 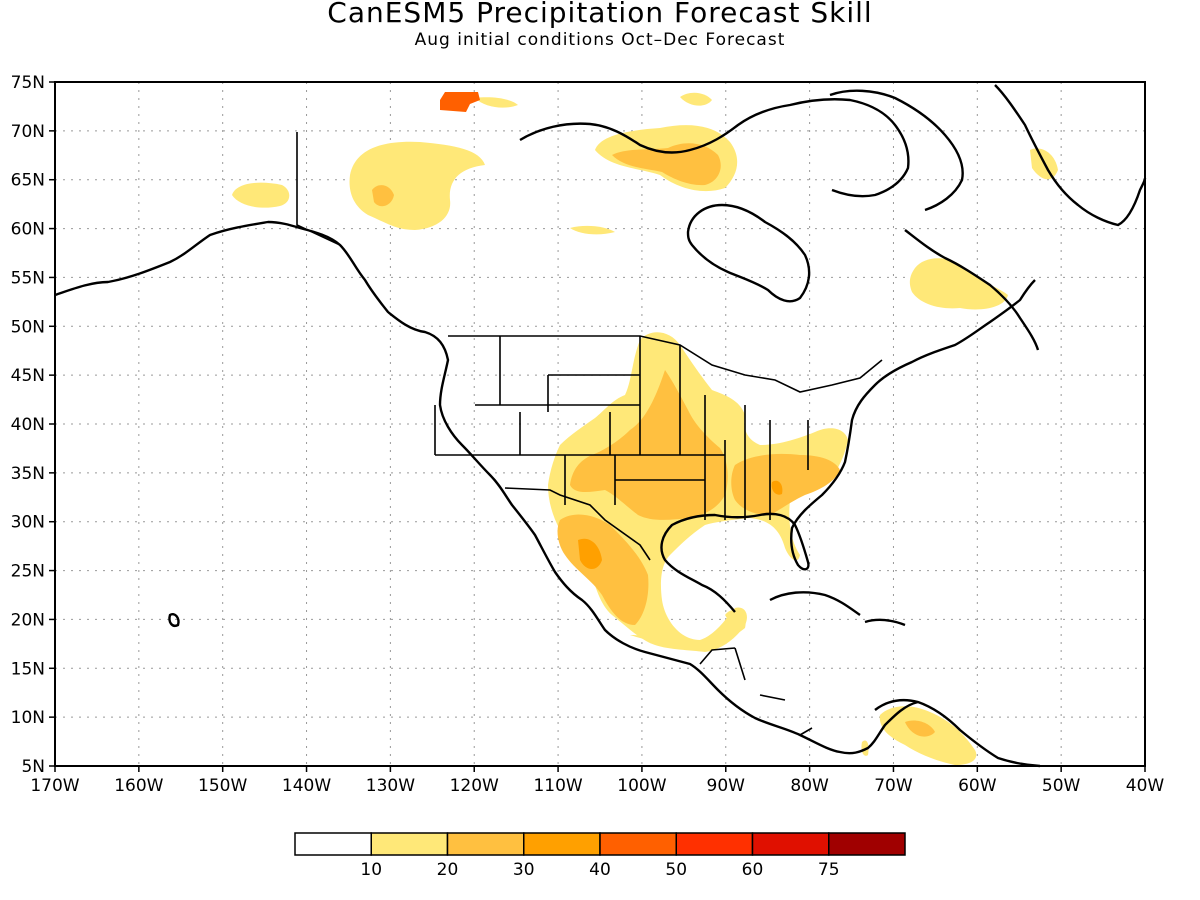 I want to click on lat-tick-label: 25N, so click(x=28, y=572).